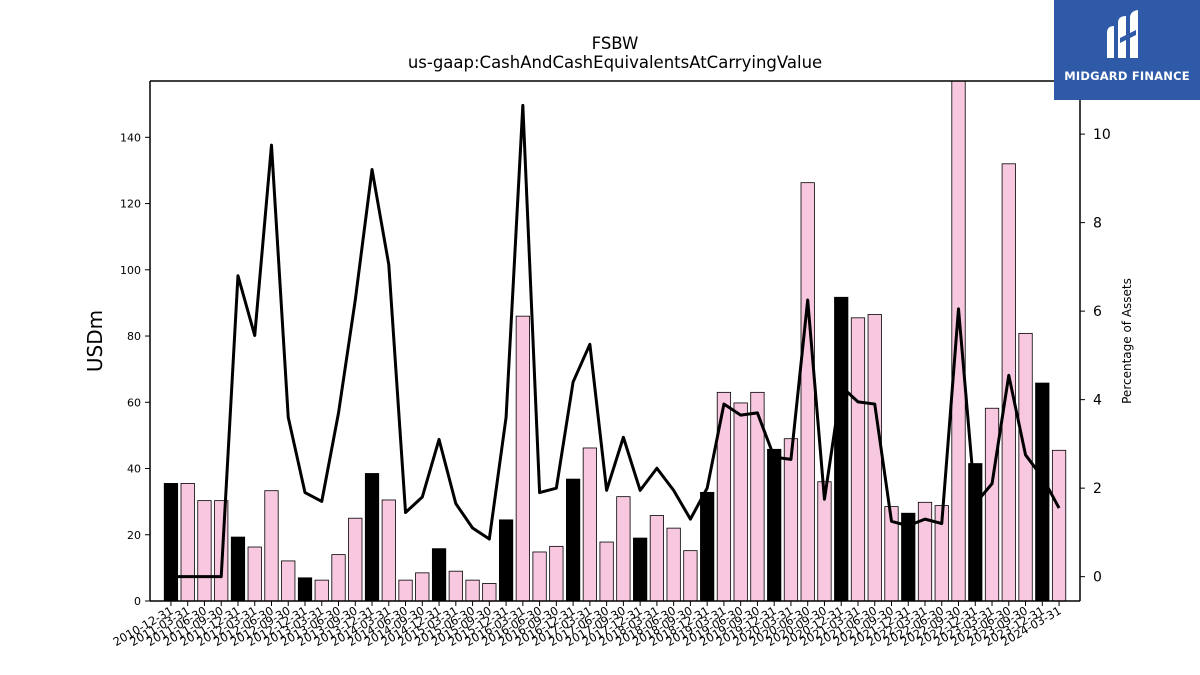 This screenshot has height=675, width=1200. What do you see at coordinates (1097, 312) in the screenshot?
I see `y2-tick-label: 6` at bounding box center [1097, 312].